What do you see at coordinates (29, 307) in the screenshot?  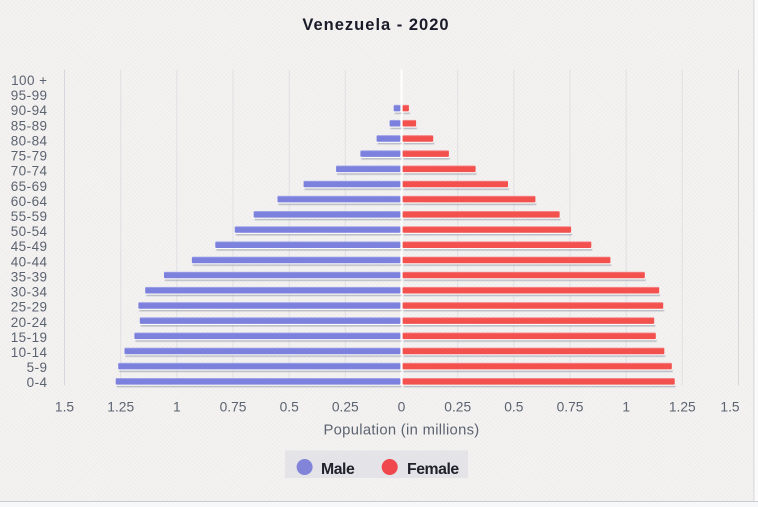 I see `svg-text: 25-29` at bounding box center [29, 307].